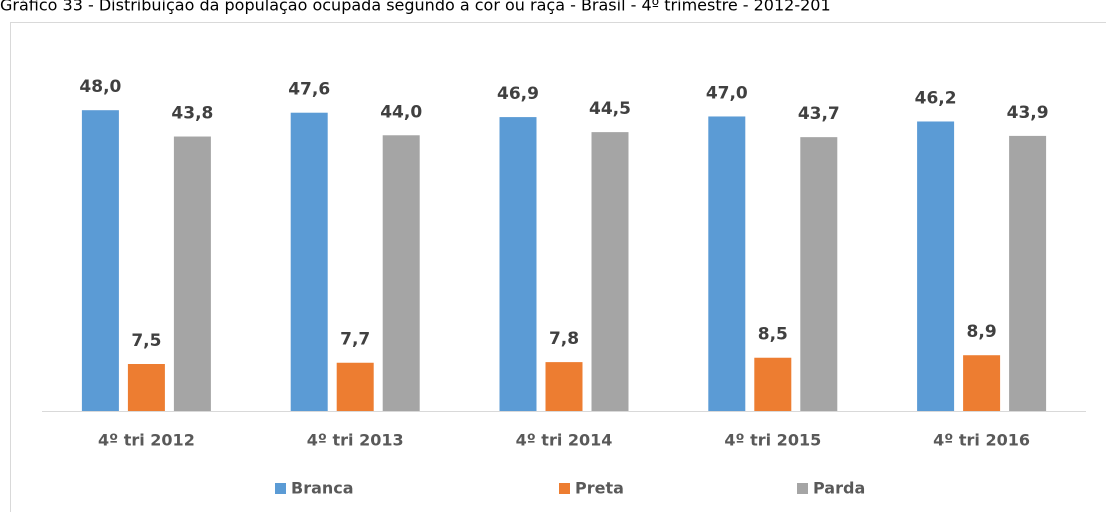  I want to click on value-label: 7,8, so click(564, 339).